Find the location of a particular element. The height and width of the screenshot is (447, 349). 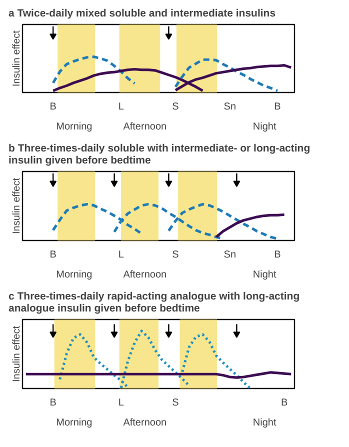

chart-title: b Three-times-daily soluble with intermediate- or long-acting insulin given before bedtime is located at coordinates (159, 154).